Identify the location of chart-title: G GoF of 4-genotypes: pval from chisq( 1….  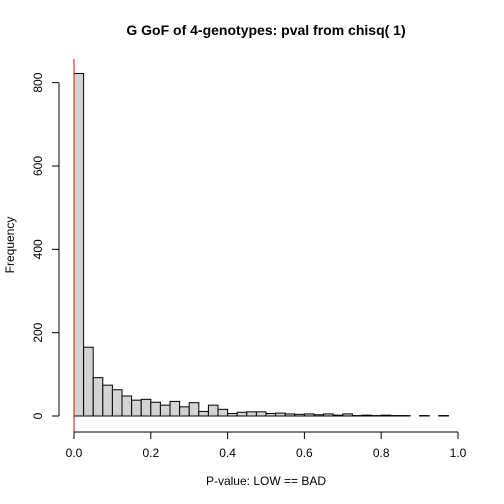
(265, 30).